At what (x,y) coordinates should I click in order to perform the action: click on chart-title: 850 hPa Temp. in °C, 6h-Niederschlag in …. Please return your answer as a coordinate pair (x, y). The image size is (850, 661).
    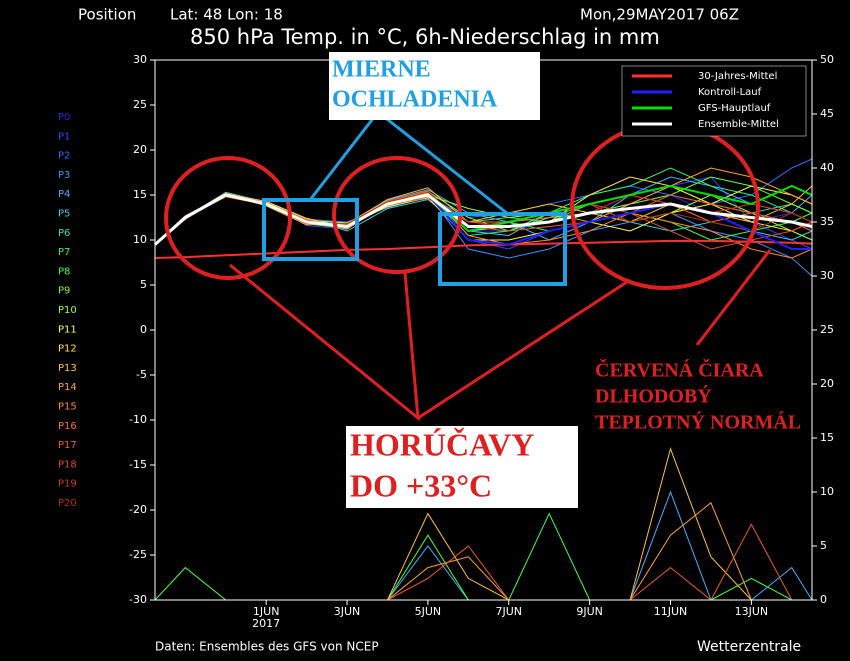
    Looking at the image, I should click on (425, 37).